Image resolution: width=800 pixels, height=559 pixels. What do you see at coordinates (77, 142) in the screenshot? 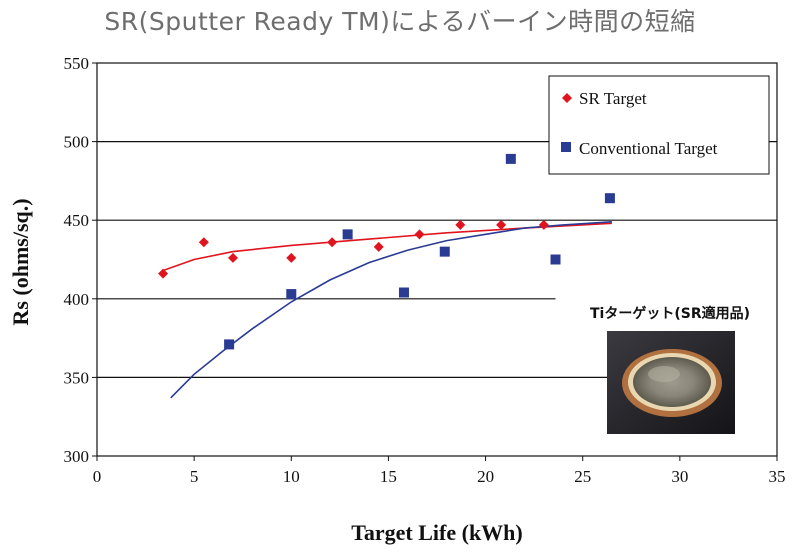
I see `y-tick-label-500: 500` at bounding box center [77, 142].